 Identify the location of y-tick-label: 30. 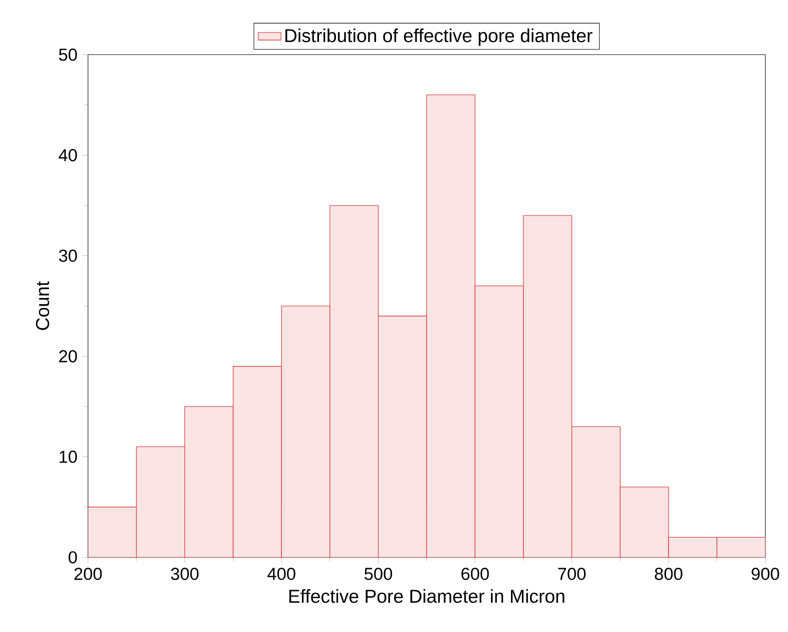
(67, 256).